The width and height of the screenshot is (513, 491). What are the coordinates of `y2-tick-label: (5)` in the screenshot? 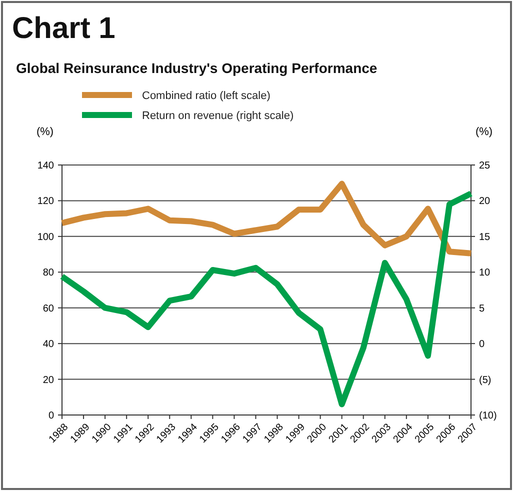 It's located at (485, 380).